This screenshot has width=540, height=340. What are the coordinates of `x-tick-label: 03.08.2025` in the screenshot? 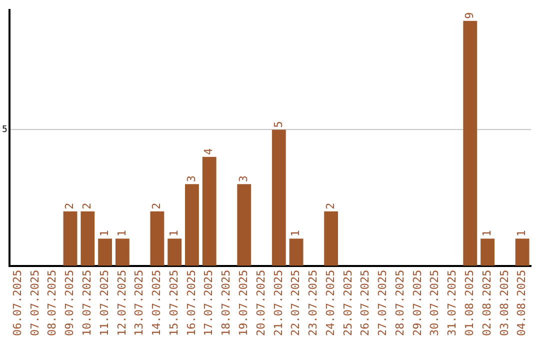 It's located at (504, 303).